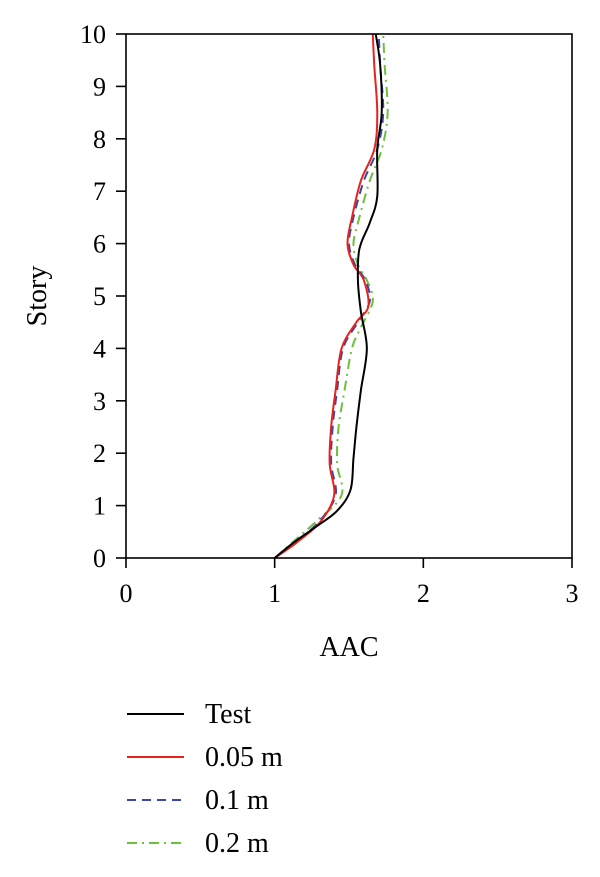 The image size is (600, 877). I want to click on y-tick-label: 1, so click(99, 506).